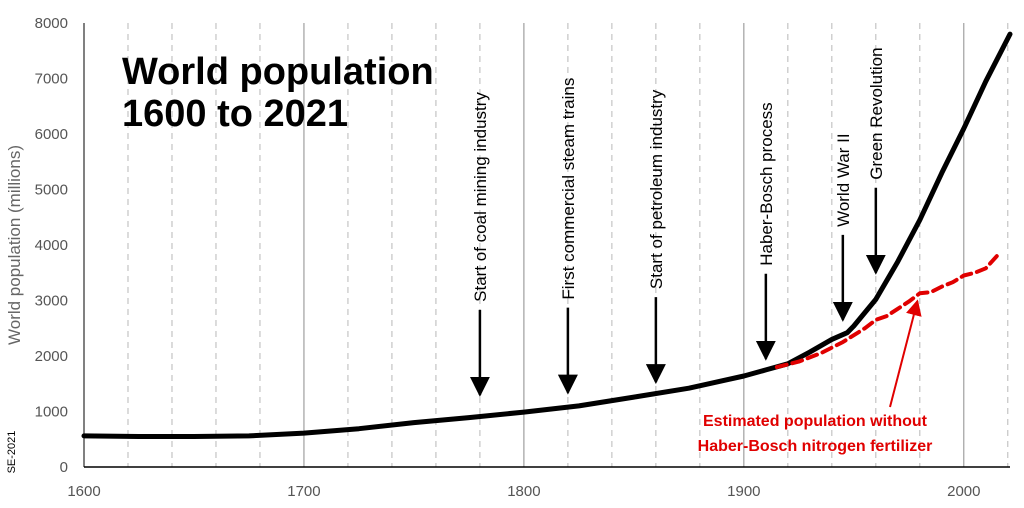 This screenshot has width=1024, height=508. I want to click on annotation-line-1: Estimated population without, so click(815, 421).